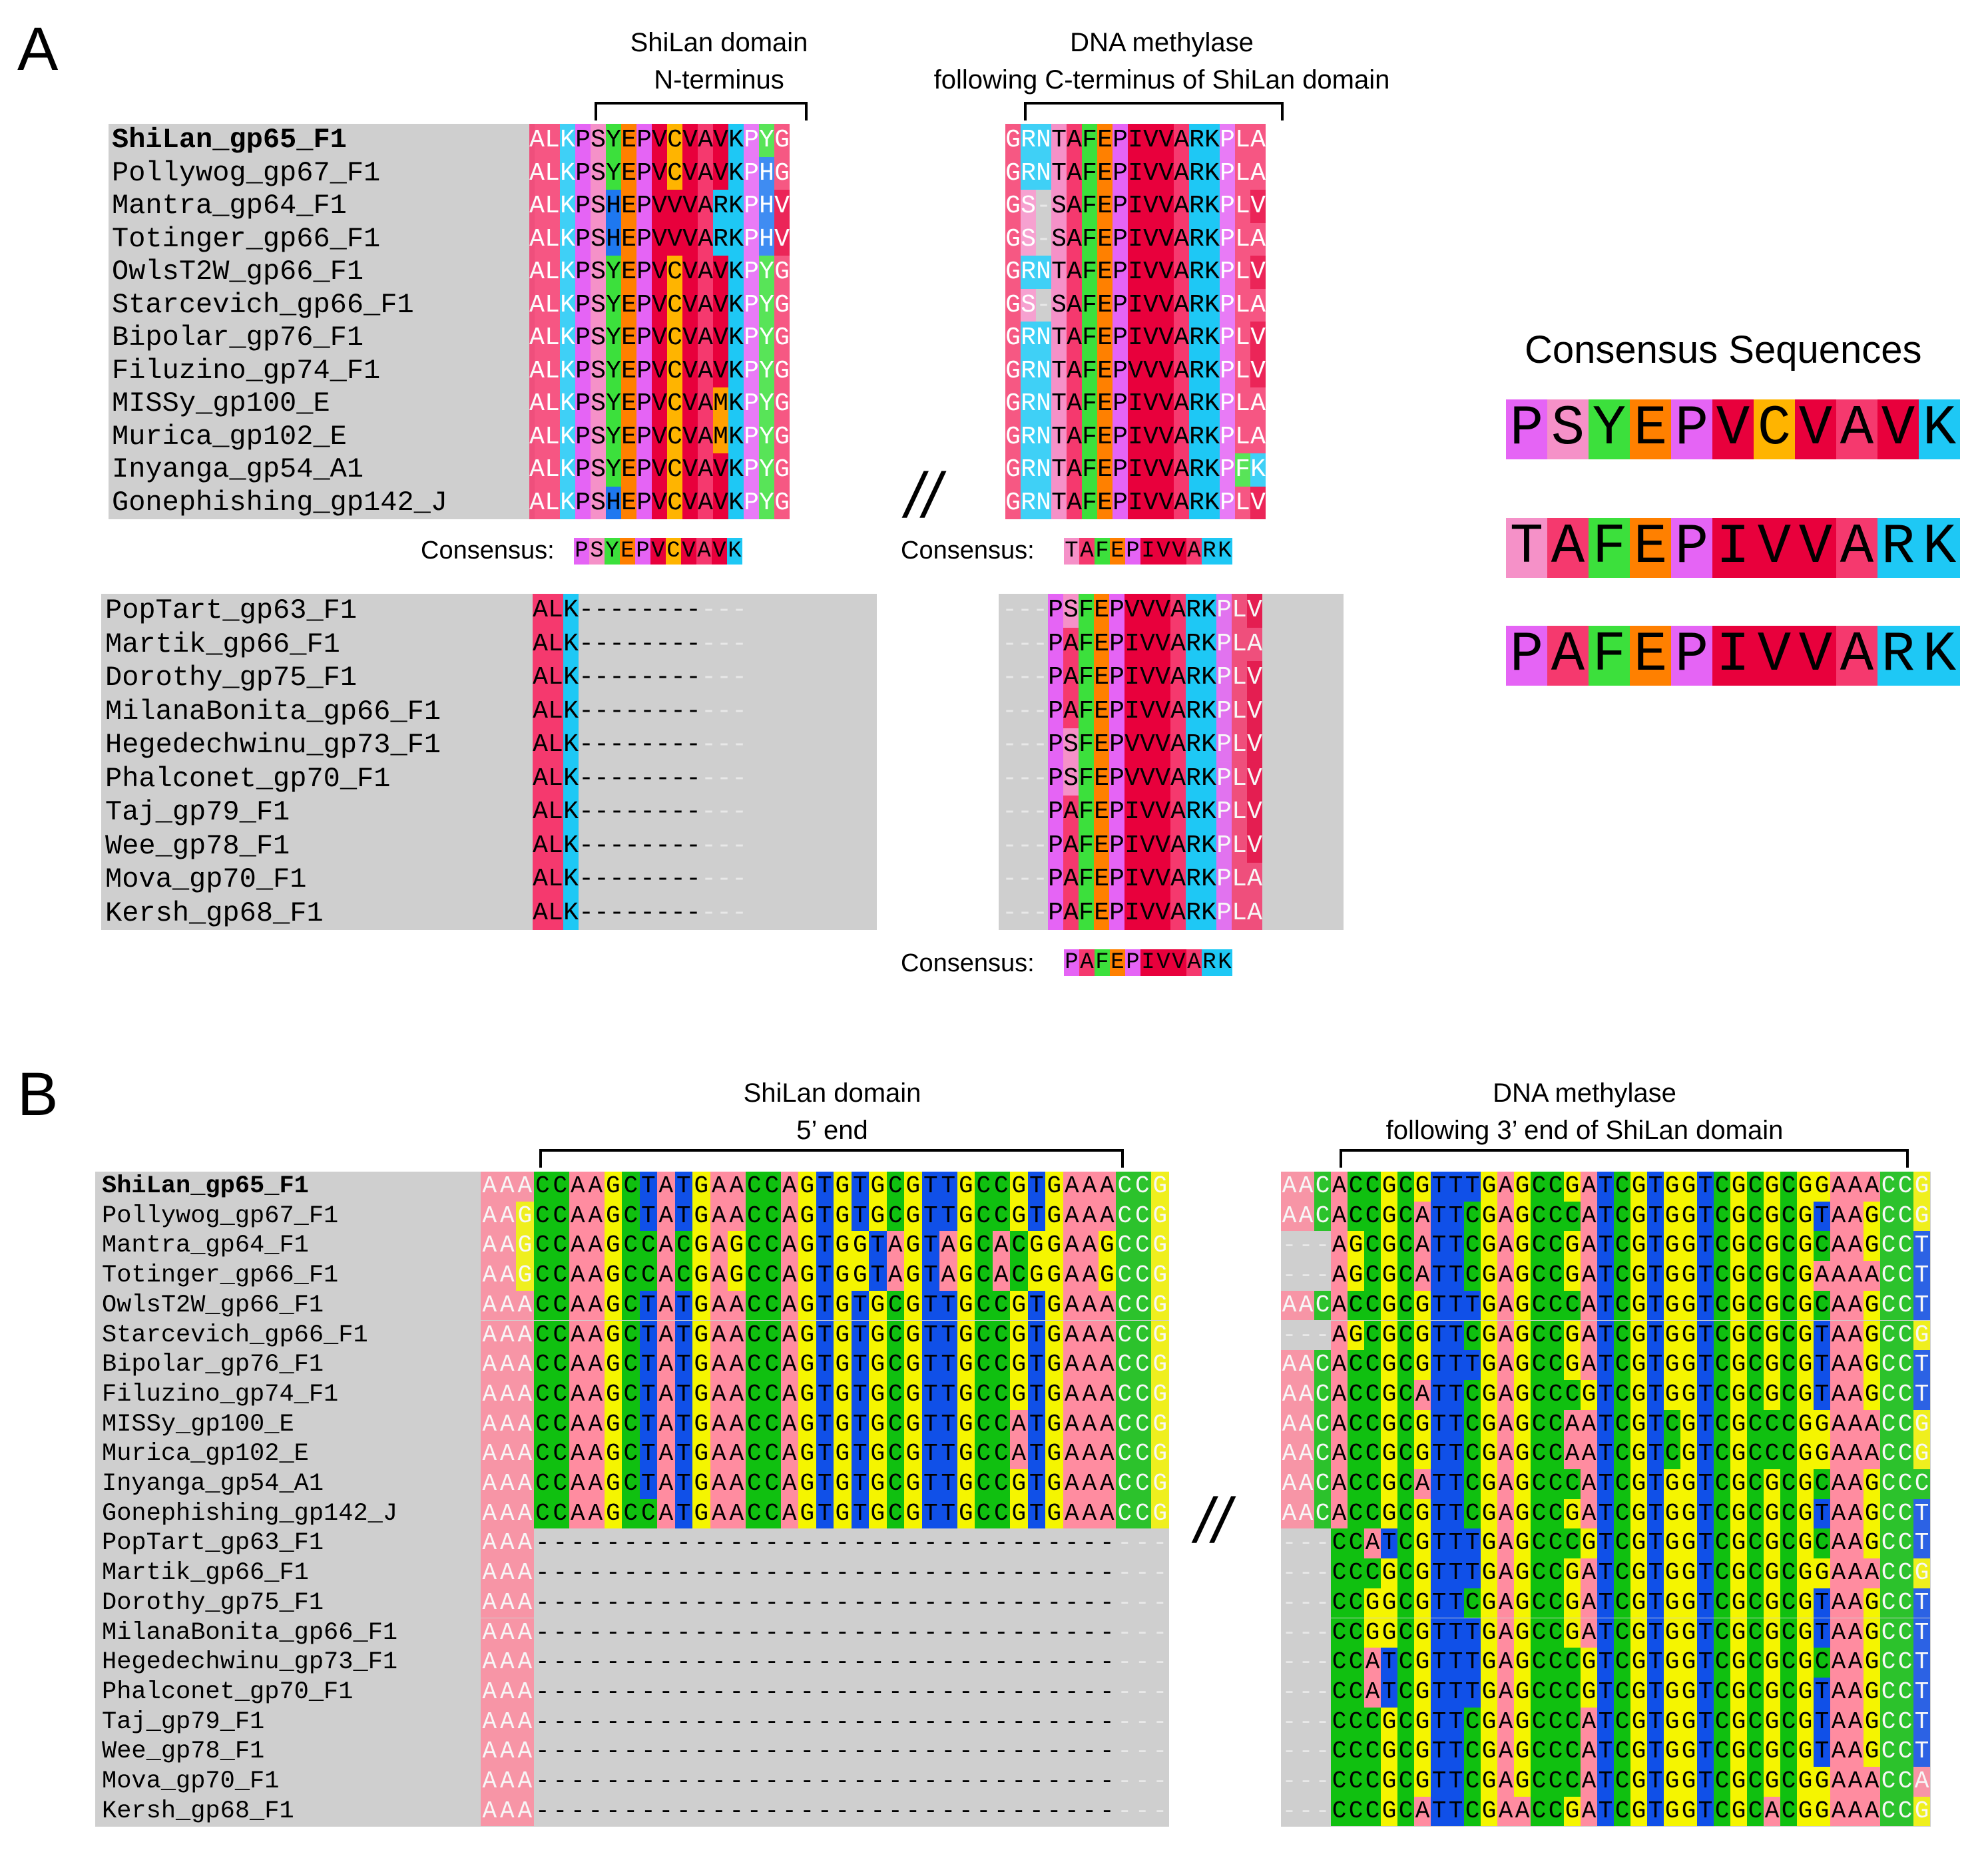  Describe the element at coordinates (1089, 404) in the screenshot. I see `residue: F` at that location.